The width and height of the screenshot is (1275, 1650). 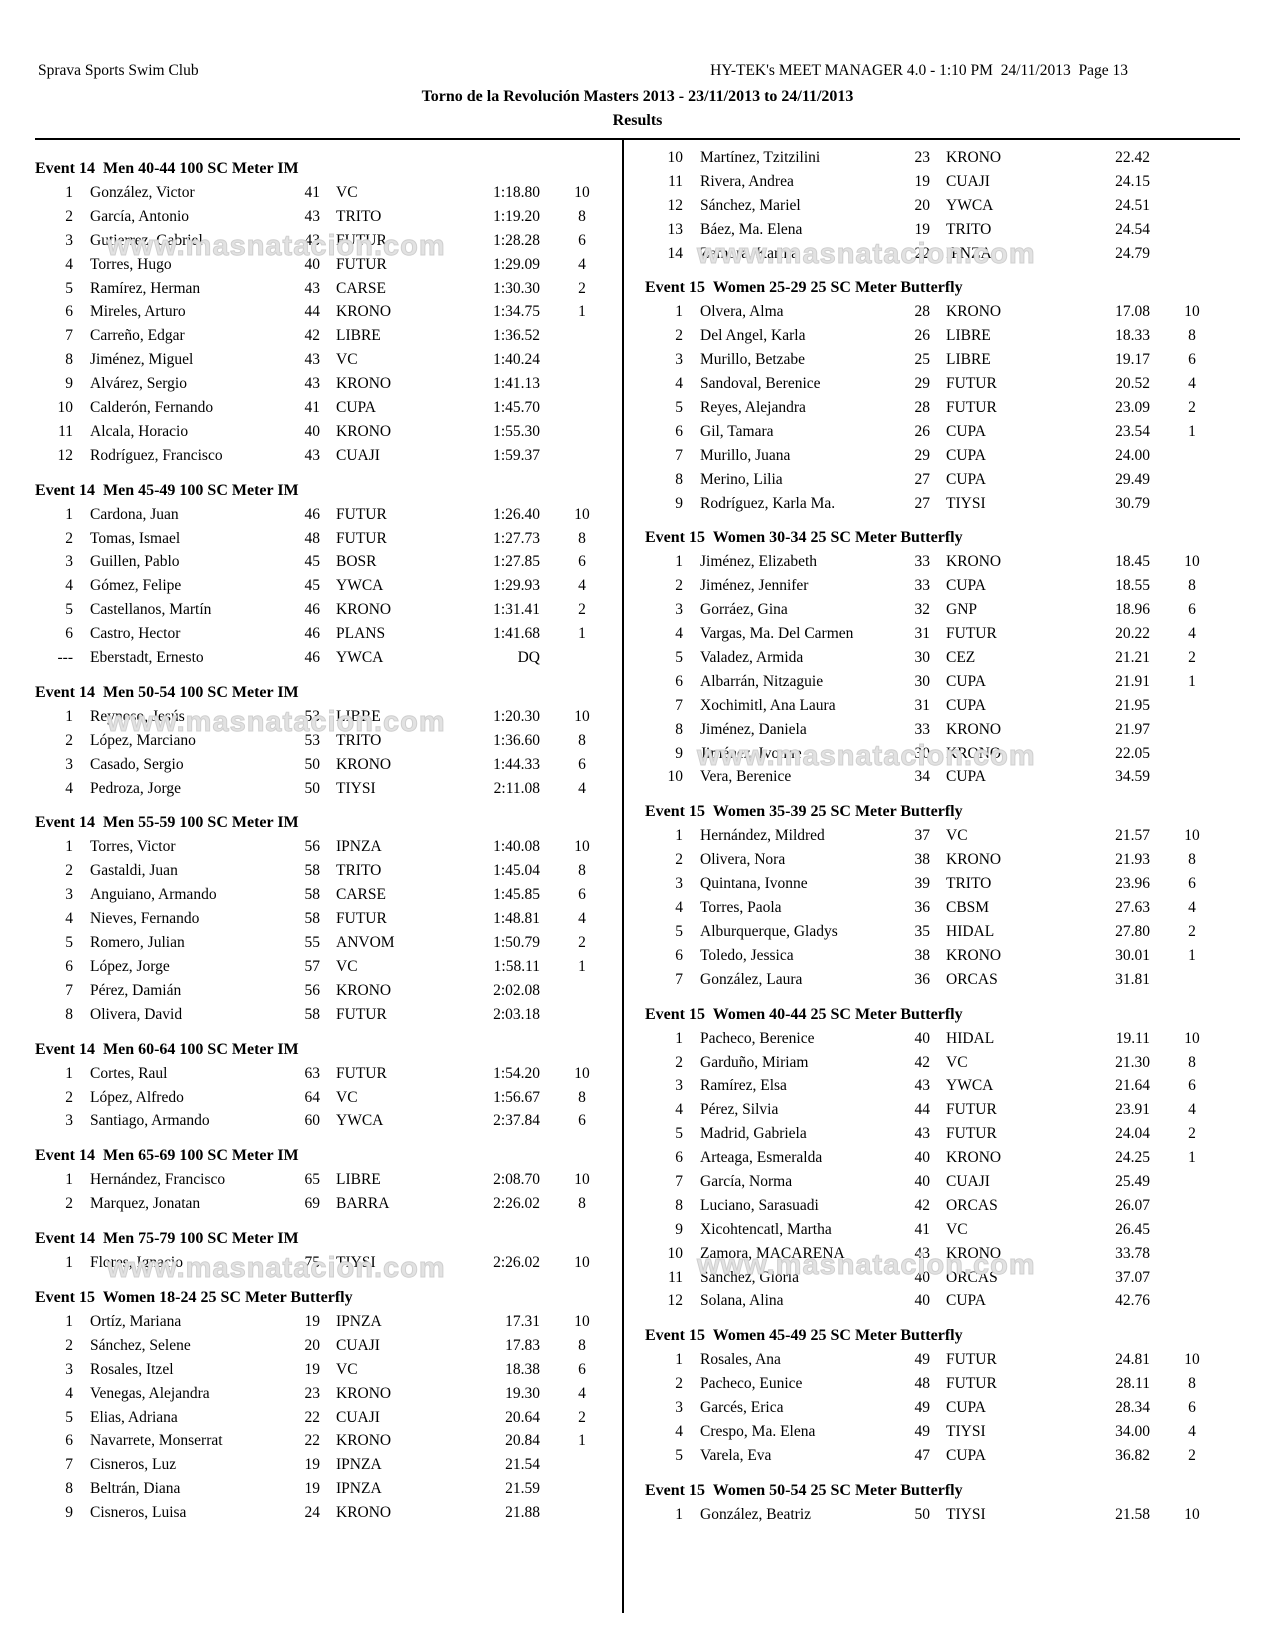 I want to click on team-cell: TRITO, so click(x=359, y=871).